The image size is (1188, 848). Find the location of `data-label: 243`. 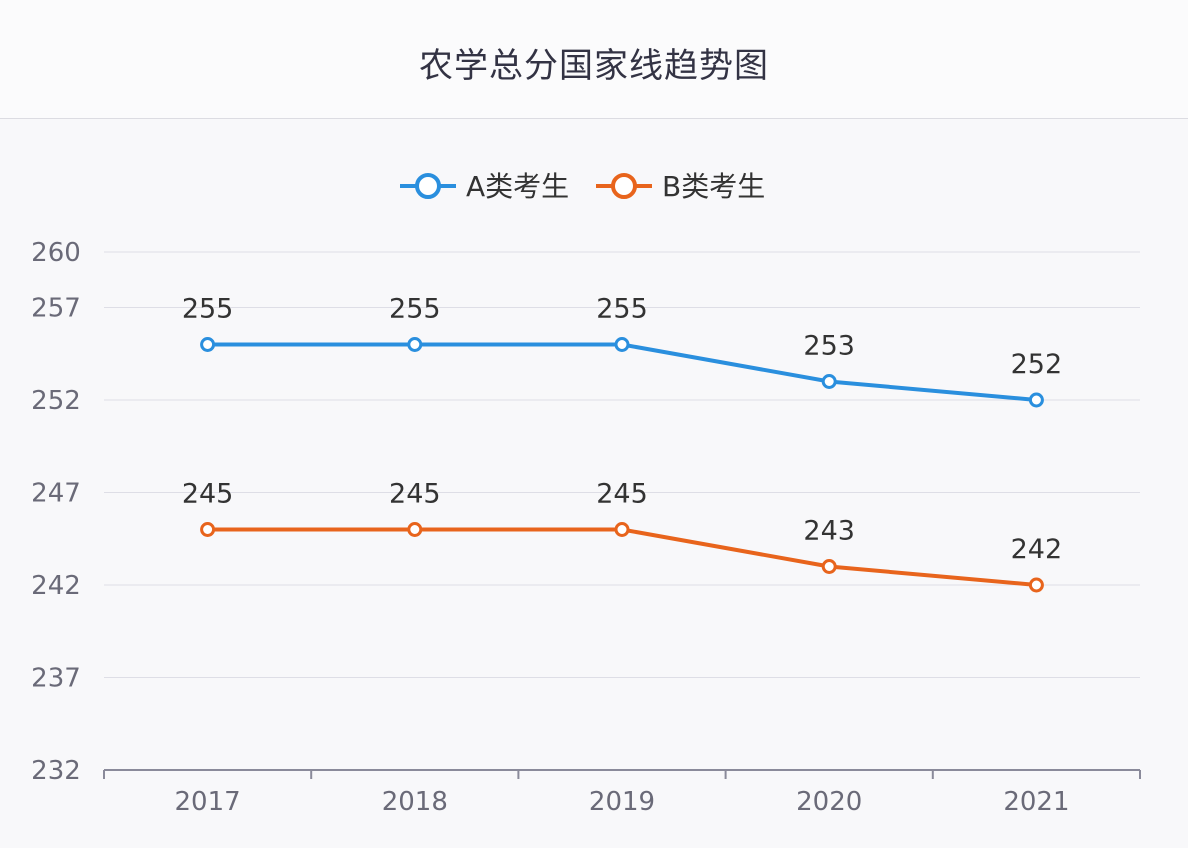

data-label: 243 is located at coordinates (829, 531).